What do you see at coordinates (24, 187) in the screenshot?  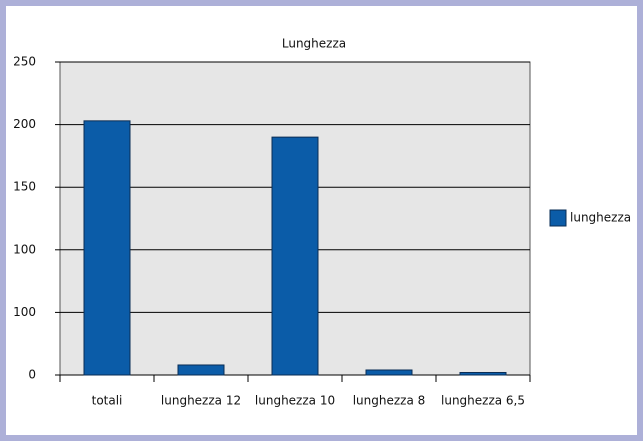 I see `y-tick-label: 150` at bounding box center [24, 187].